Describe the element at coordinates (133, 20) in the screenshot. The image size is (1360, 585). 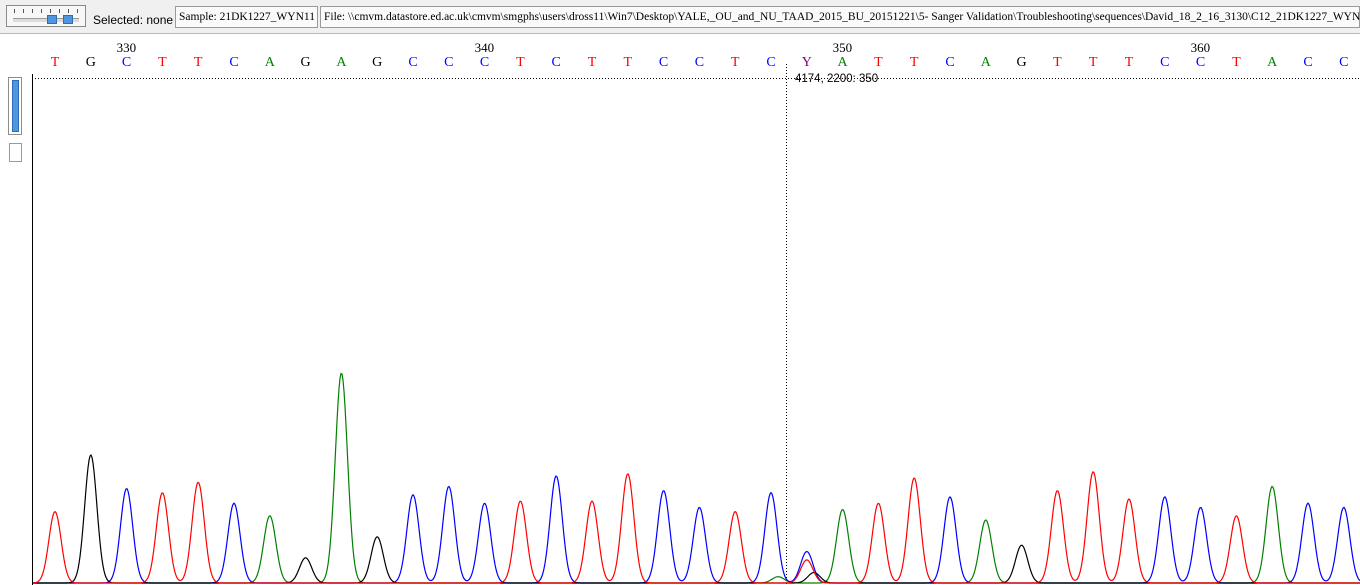
I see `selection-status: Selected: none` at that location.